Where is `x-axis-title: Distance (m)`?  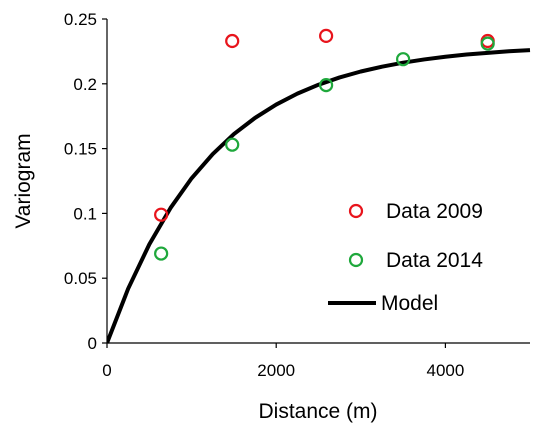
x-axis-title: Distance (m) is located at coordinates (317, 411).